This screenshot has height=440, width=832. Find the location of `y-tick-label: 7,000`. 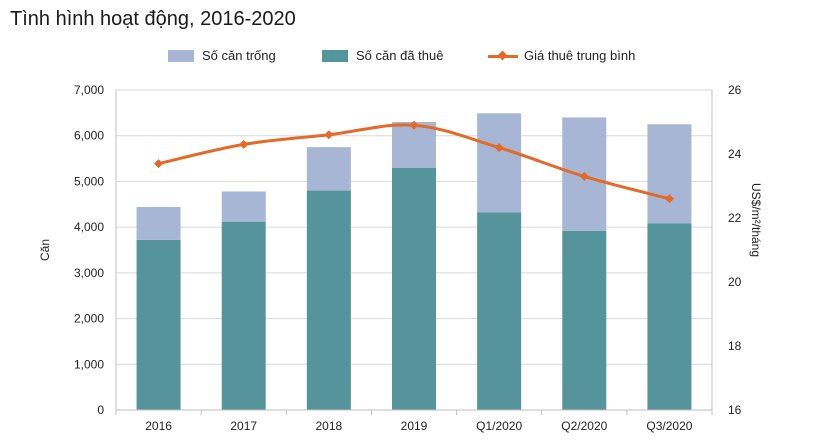

y-tick-label: 7,000 is located at coordinates (89, 90).